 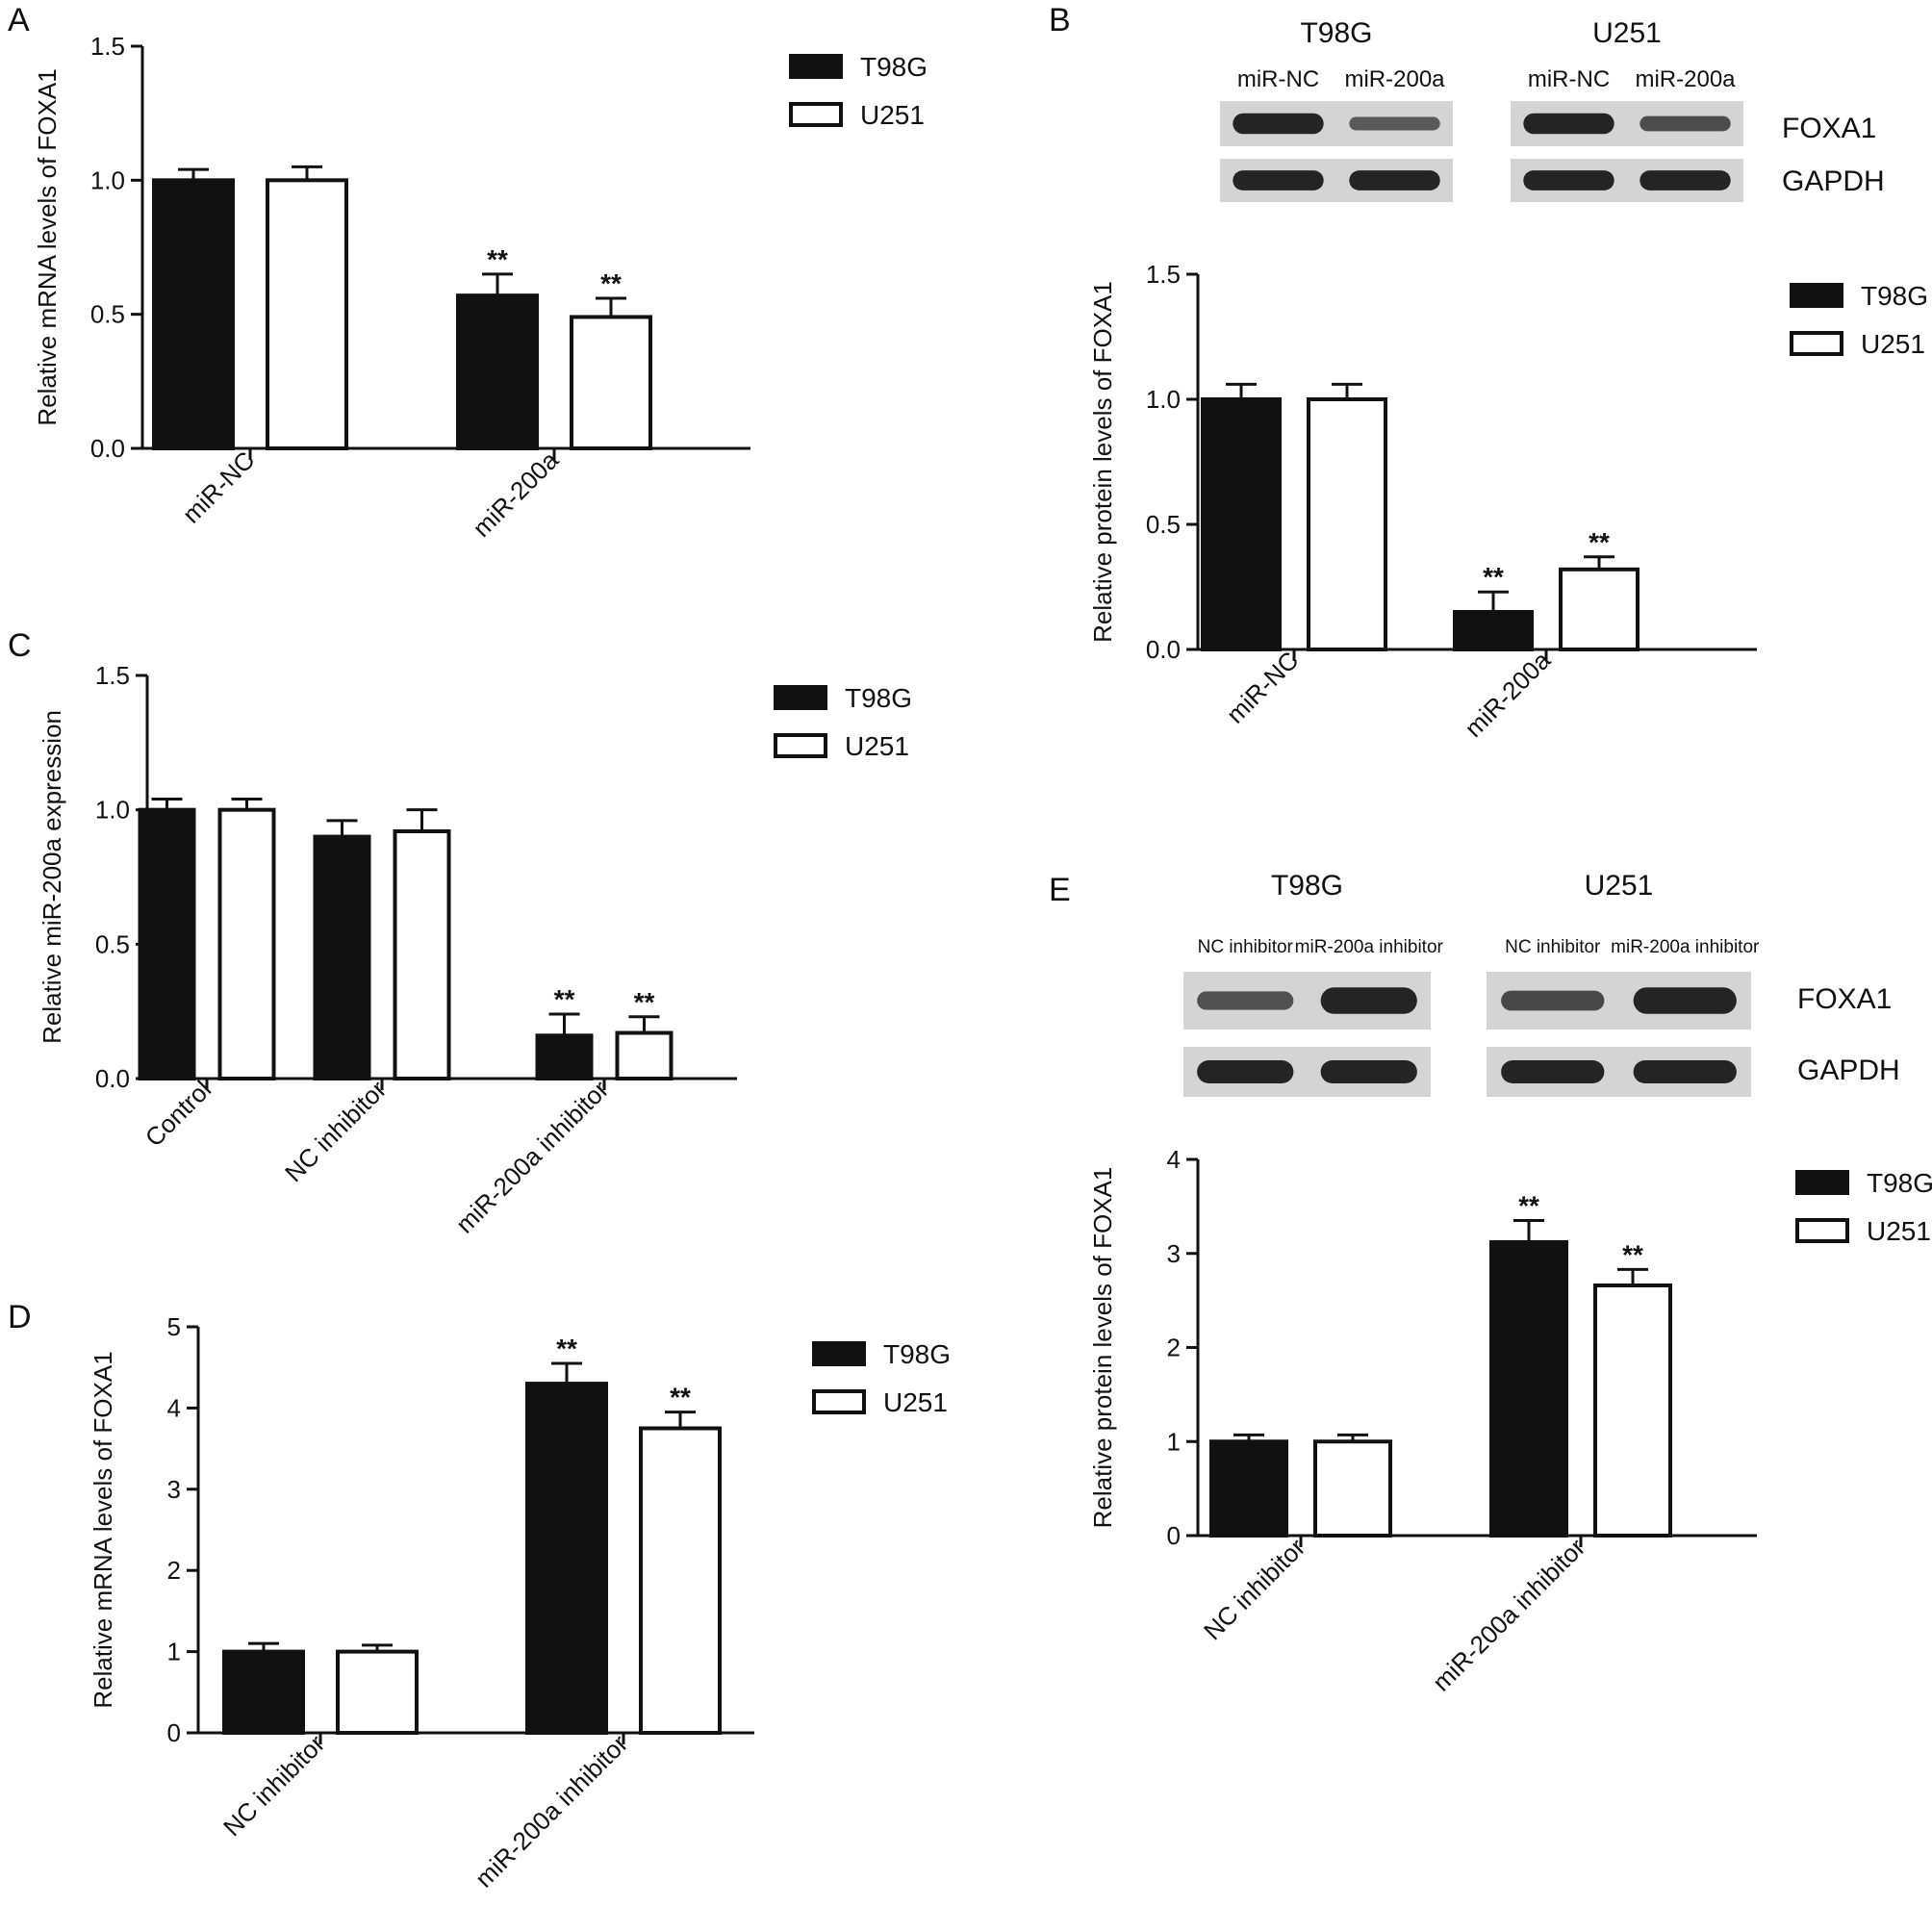 What do you see at coordinates (1102, 462) in the screenshot?
I see `y-axis-label: Relative protein levels of FOXA1` at bounding box center [1102, 462].